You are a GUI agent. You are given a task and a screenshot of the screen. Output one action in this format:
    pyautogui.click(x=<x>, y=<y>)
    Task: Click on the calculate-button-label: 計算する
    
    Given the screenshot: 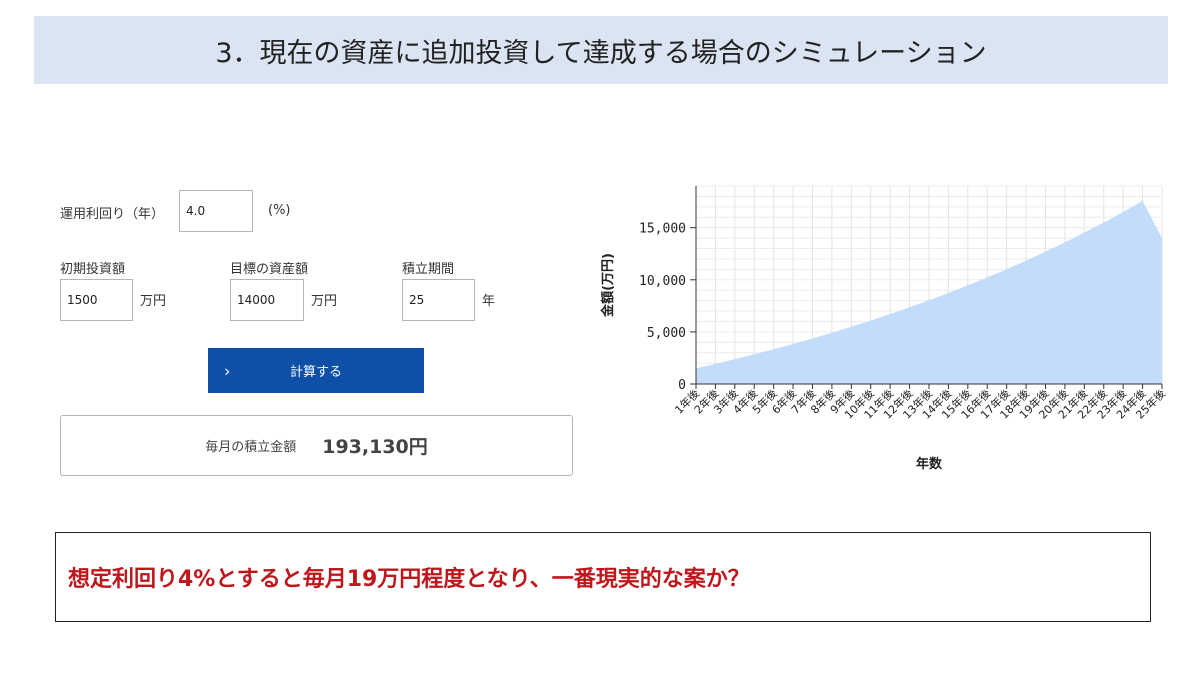 What is the action you would take?
    pyautogui.click(x=315, y=372)
    